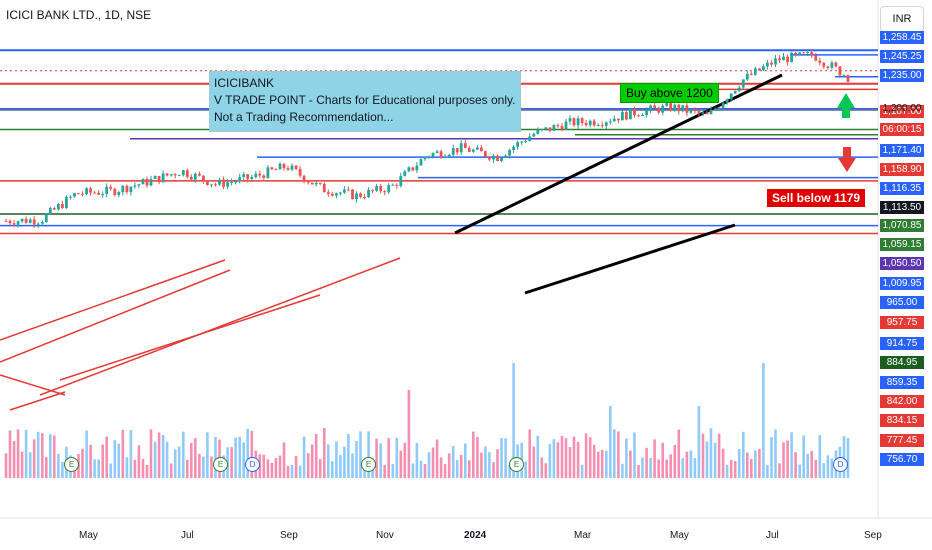 Image resolution: width=932 pixels, height=550 pixels. I want to click on x-tick-mar: Mar, so click(583, 535).